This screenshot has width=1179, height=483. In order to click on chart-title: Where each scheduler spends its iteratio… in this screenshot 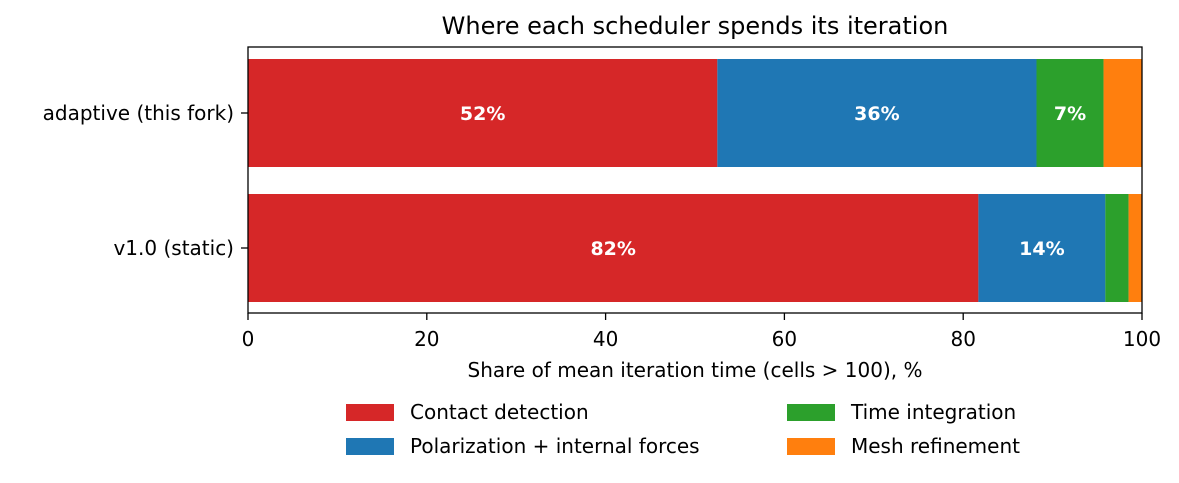, I will do `click(695, 26)`.